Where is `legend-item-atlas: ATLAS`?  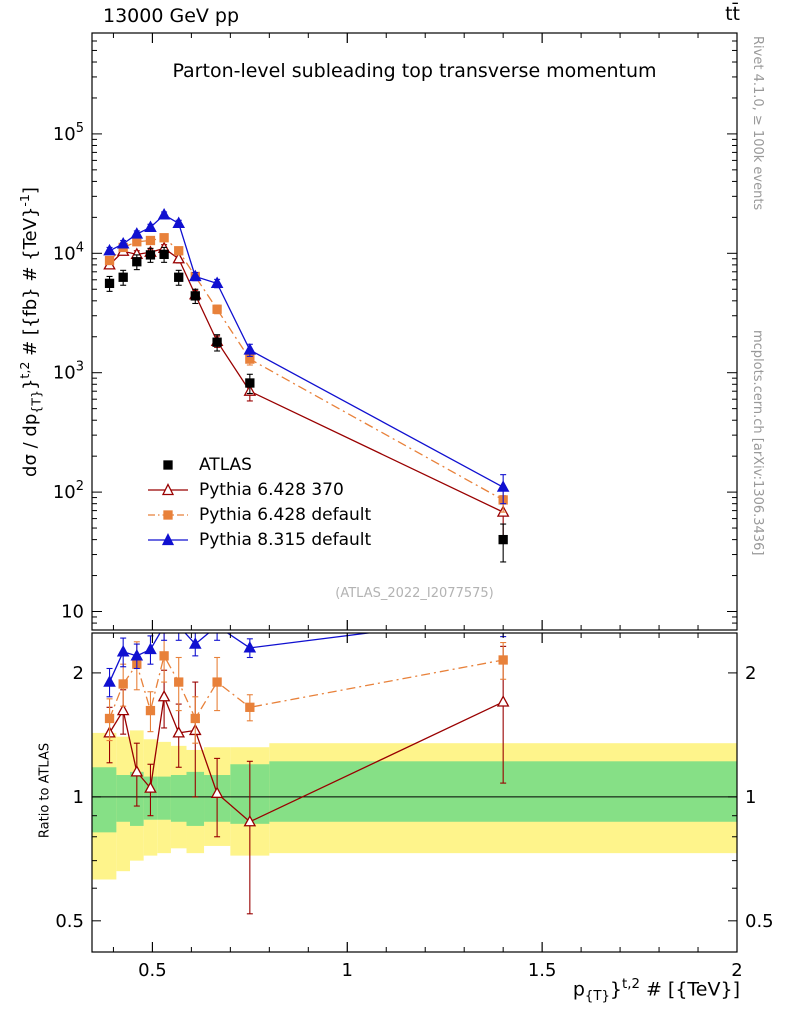
legend-item-atlas: ATLAS is located at coordinates (258, 464).